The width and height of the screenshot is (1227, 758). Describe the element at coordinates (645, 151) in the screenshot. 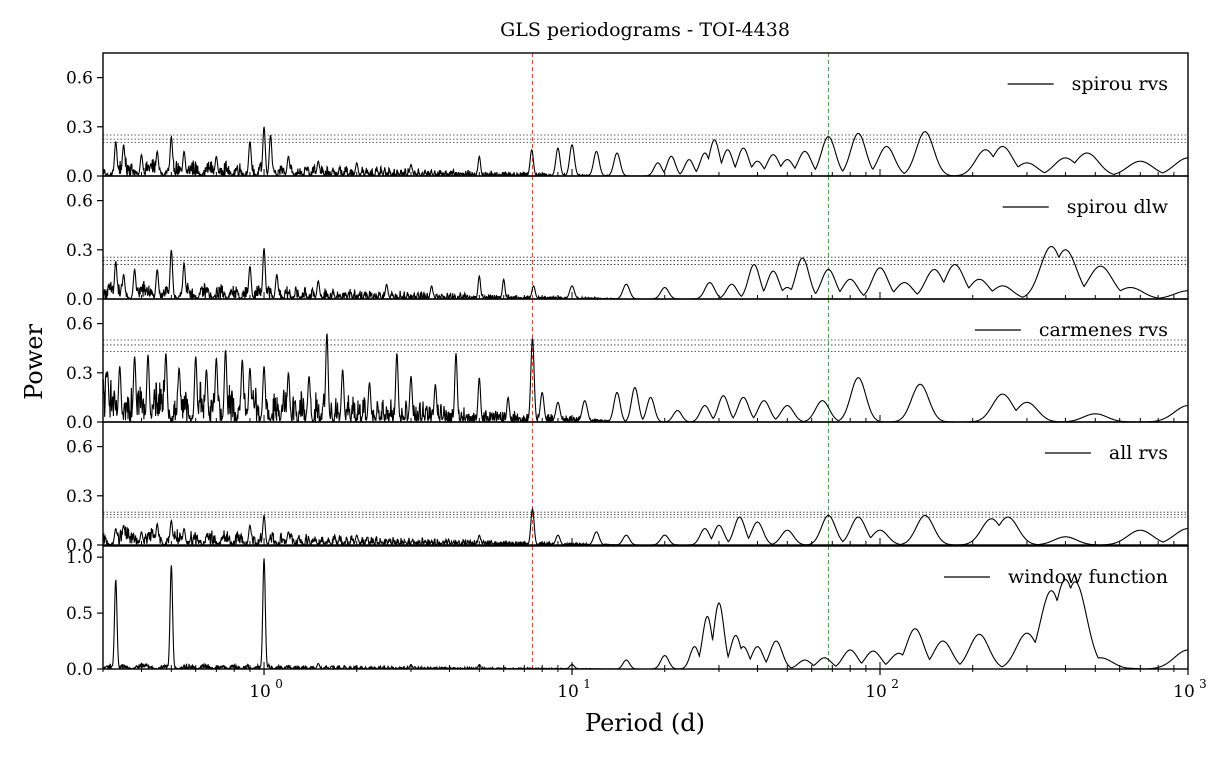

I see `series-line-spirou-rvs` at that location.